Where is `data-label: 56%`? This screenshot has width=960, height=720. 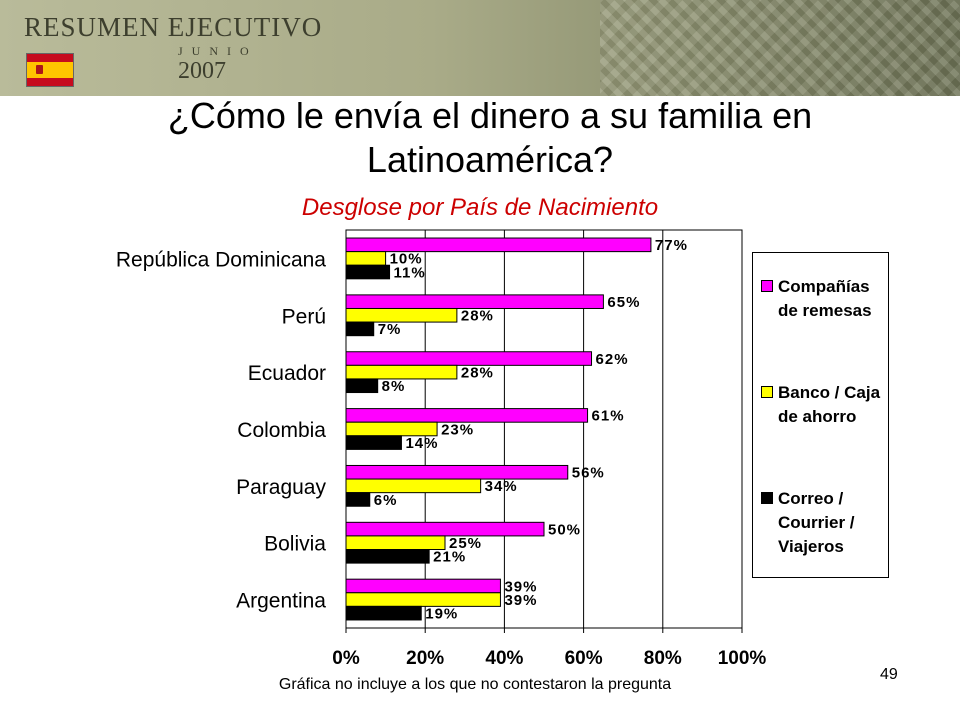 data-label: 56% is located at coordinates (588, 473).